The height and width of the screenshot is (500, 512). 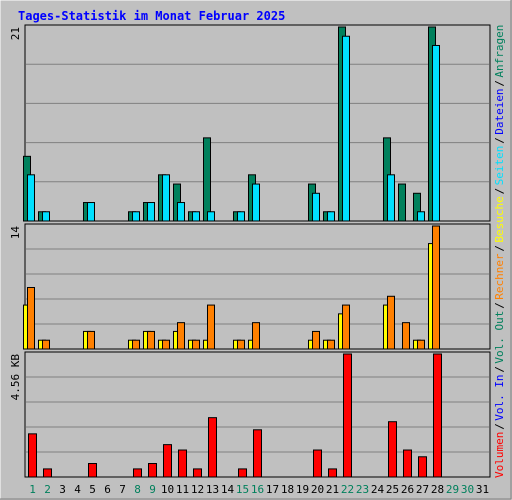 What do you see at coordinates (467, 489) in the screenshot?
I see `x-tick-label: 30` at bounding box center [467, 489].